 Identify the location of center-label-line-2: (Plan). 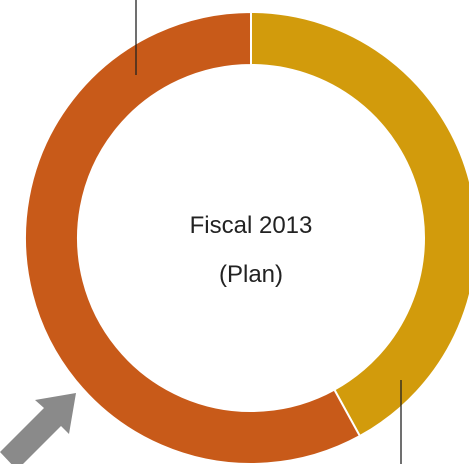
(251, 274).